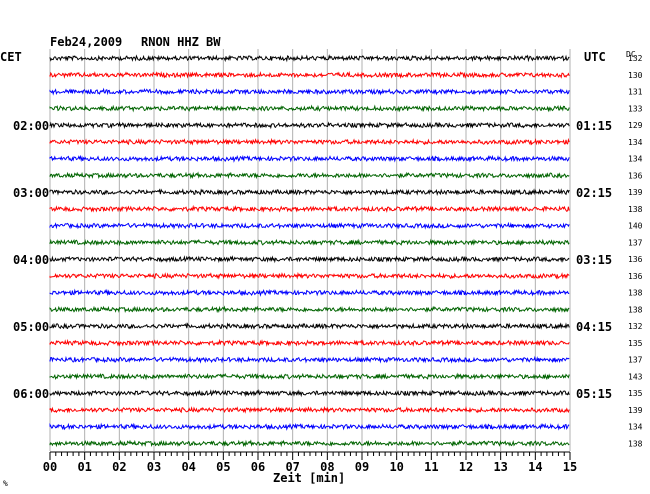  I want to click on x-tick-label: 04, so click(188, 467).